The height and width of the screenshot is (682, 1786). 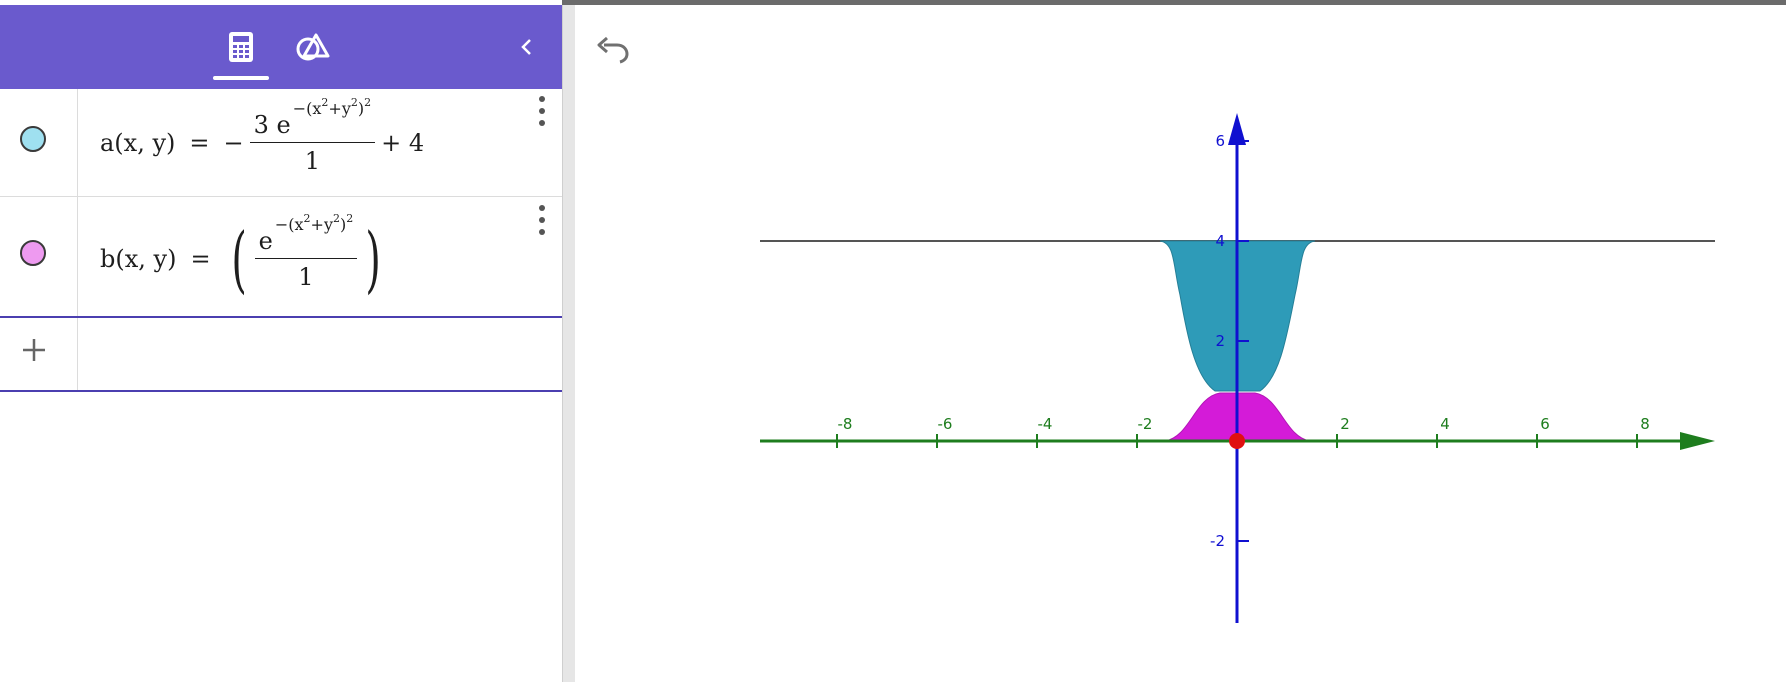 What do you see at coordinates (34, 350) in the screenshot?
I see `plus-icon` at bounding box center [34, 350].